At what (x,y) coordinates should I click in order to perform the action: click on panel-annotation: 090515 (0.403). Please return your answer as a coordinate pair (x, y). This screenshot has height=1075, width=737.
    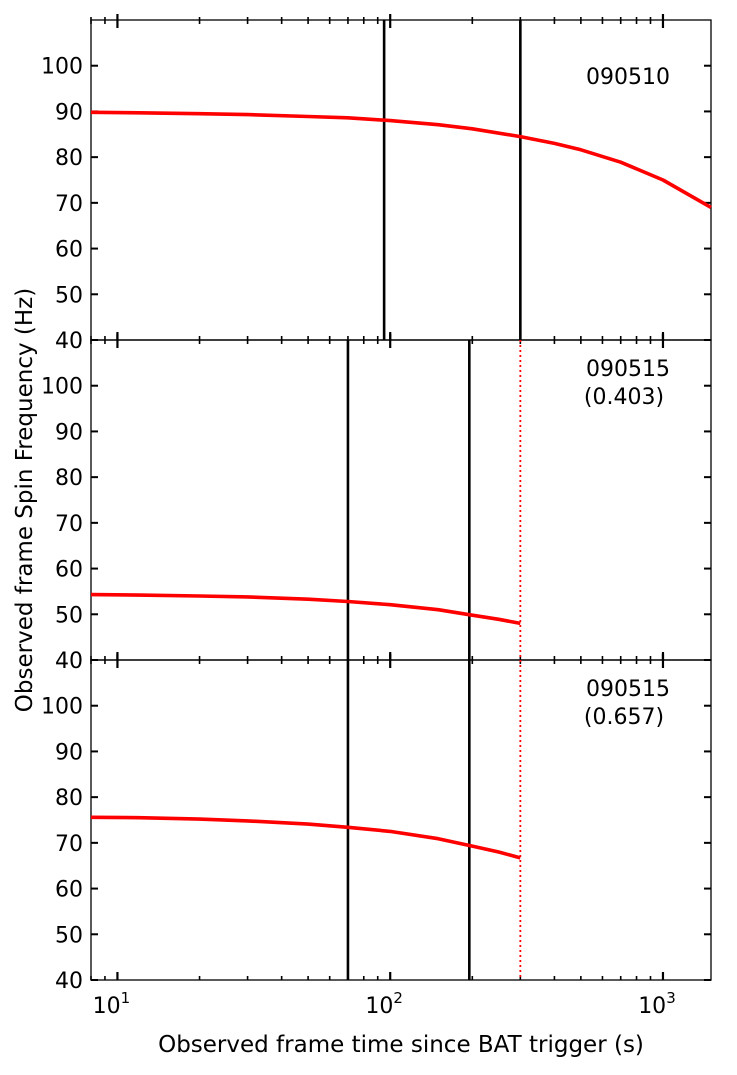
    Looking at the image, I should click on (627, 383).